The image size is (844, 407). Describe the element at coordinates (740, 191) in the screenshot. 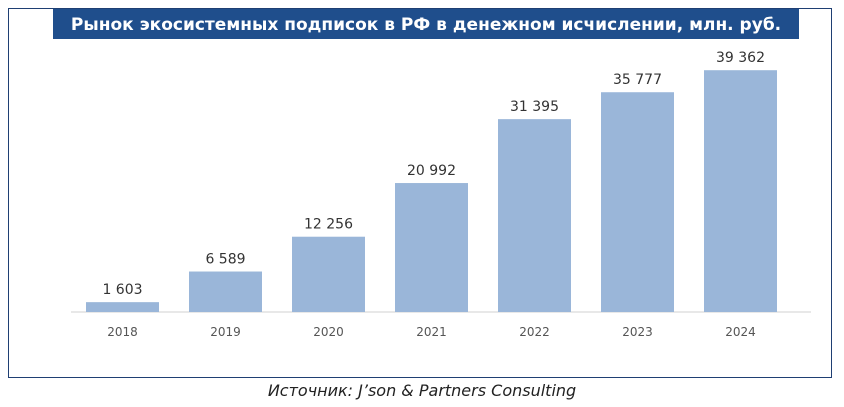

I see `bar-2024` at that location.